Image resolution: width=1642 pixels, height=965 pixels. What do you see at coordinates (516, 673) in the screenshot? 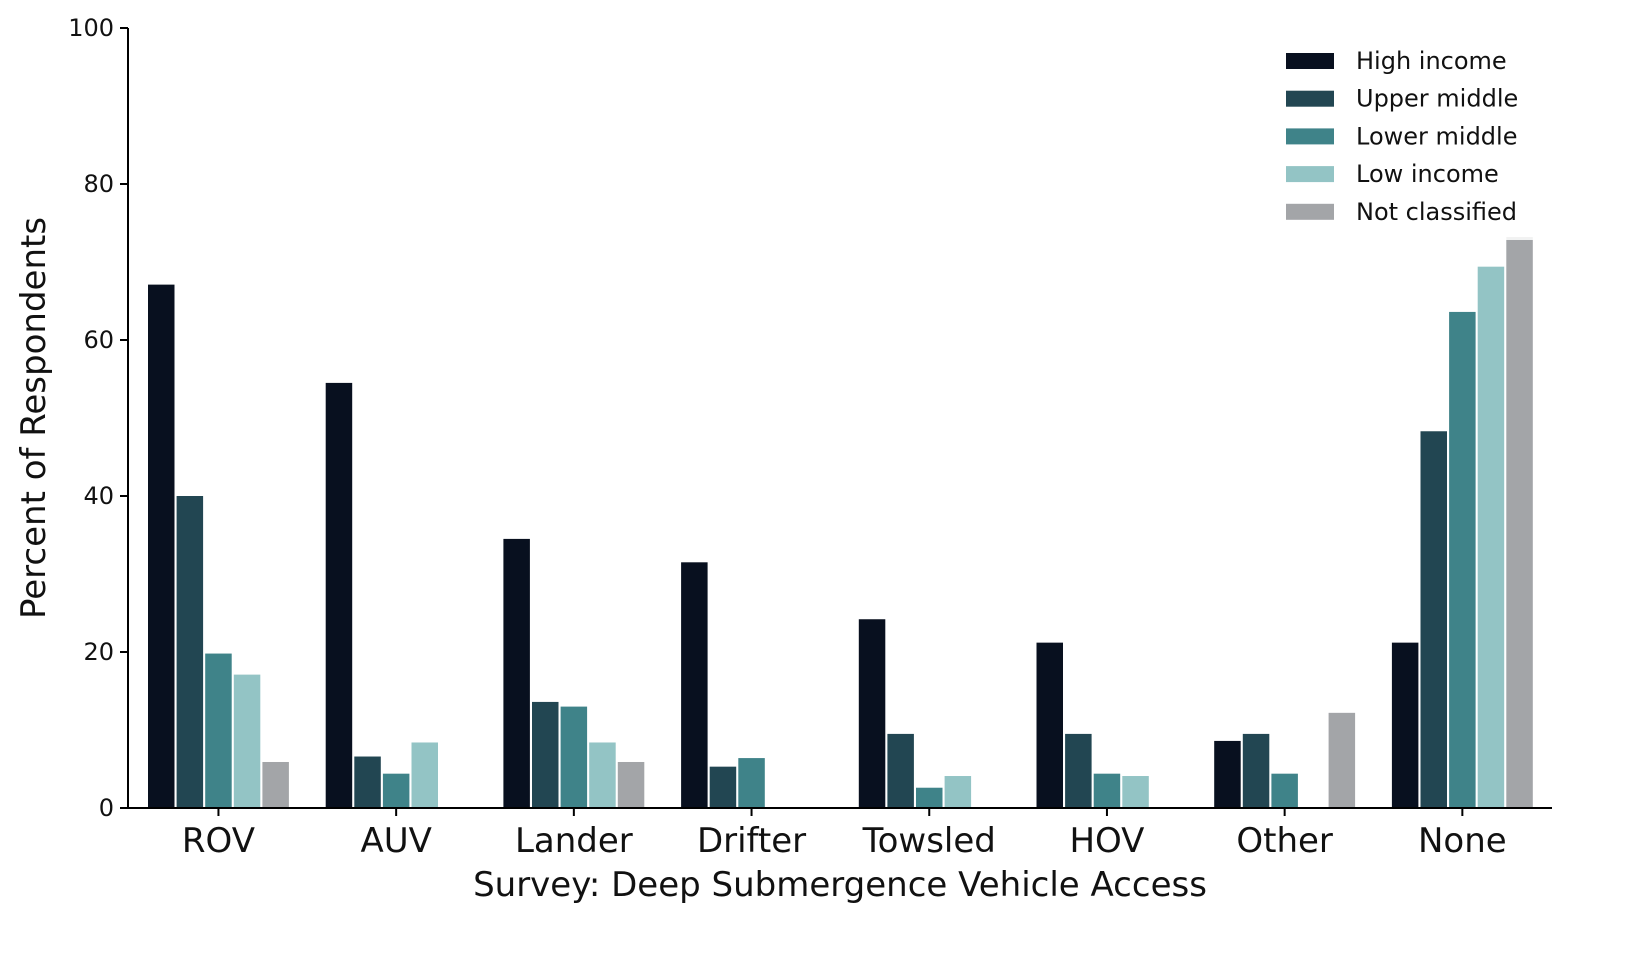
I see `bar-lander-high-income` at bounding box center [516, 673].